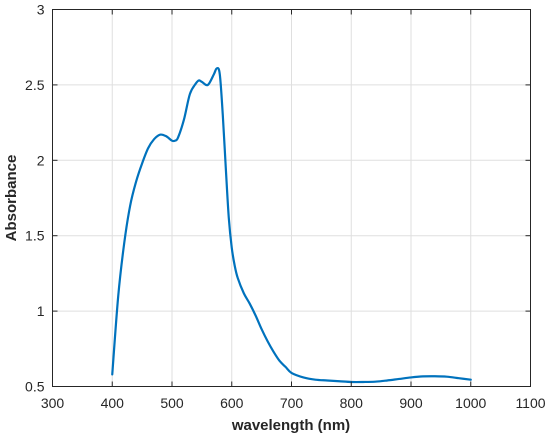 The width and height of the screenshot is (550, 438). What do you see at coordinates (411, 403) in the screenshot?
I see `x-tick-label: 900` at bounding box center [411, 403].